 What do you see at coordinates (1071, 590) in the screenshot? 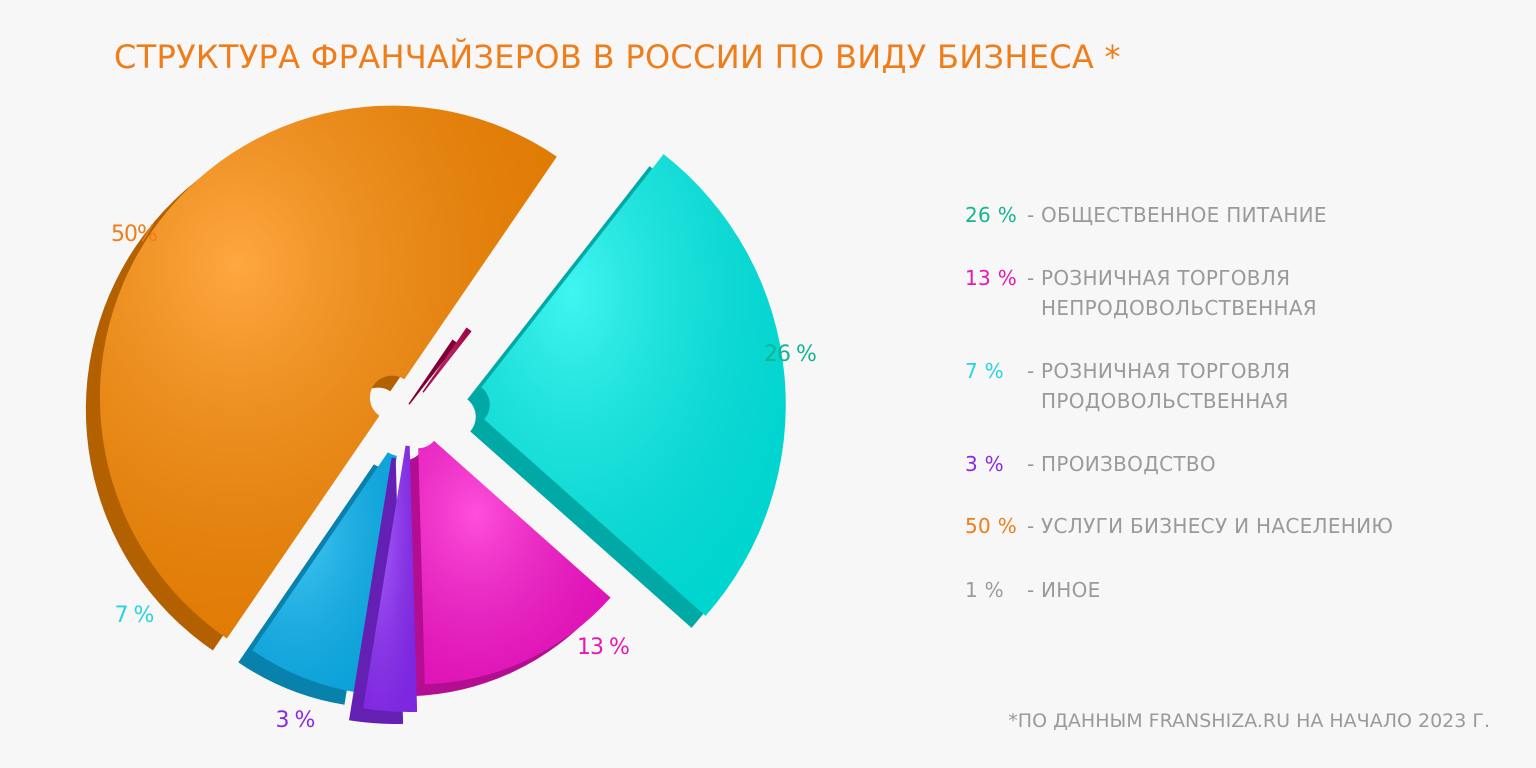
I see `legend-label: ИНОЕ` at bounding box center [1071, 590].